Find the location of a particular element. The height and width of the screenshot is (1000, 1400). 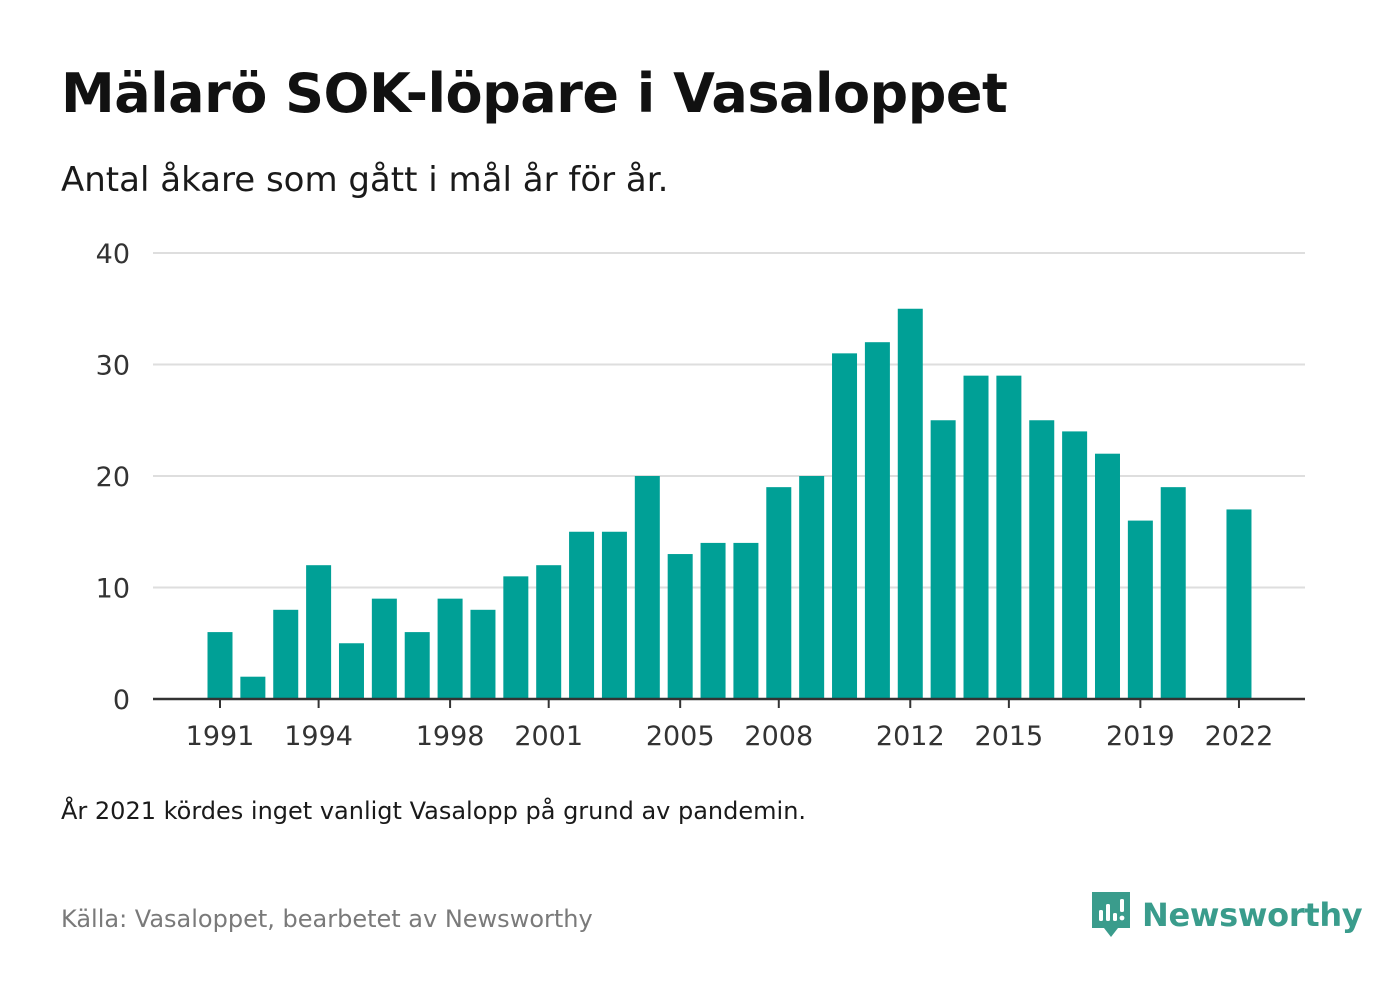

bar-2003 is located at coordinates (614, 615).